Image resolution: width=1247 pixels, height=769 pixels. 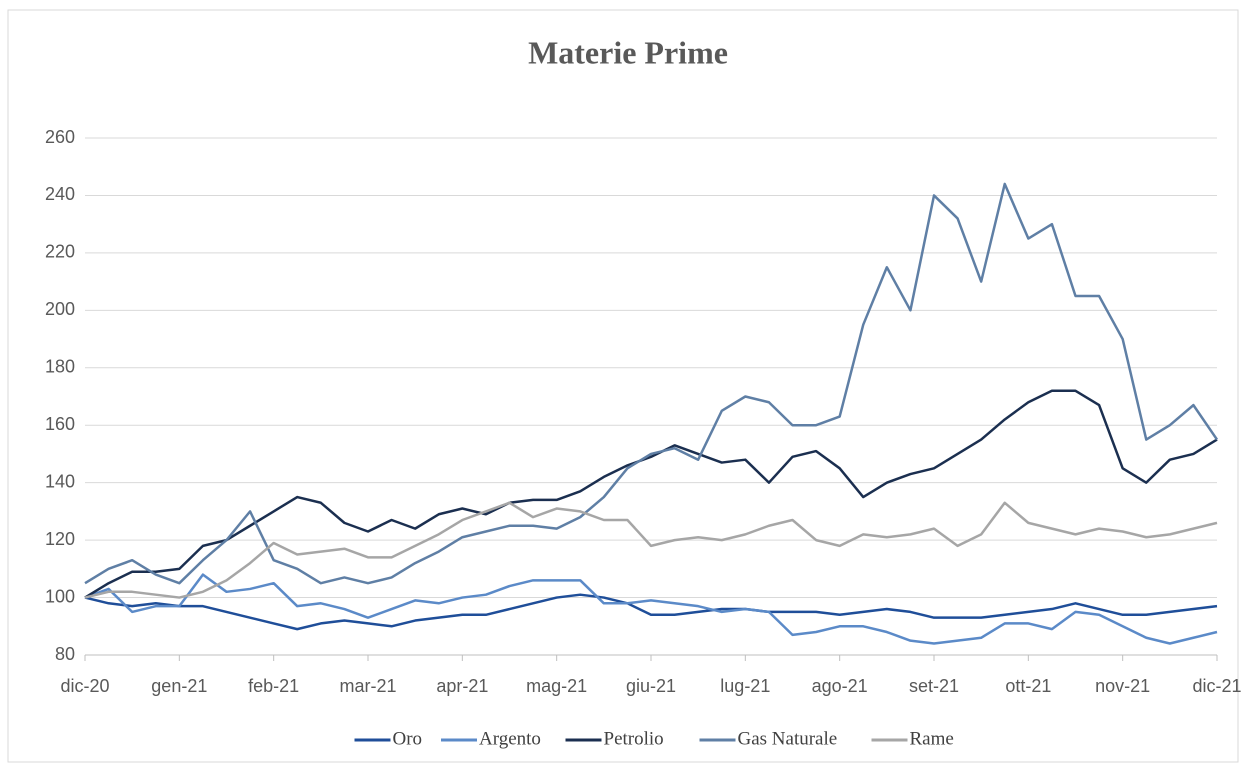 I want to click on x-tick-label: giu-21, so click(x=651, y=686).